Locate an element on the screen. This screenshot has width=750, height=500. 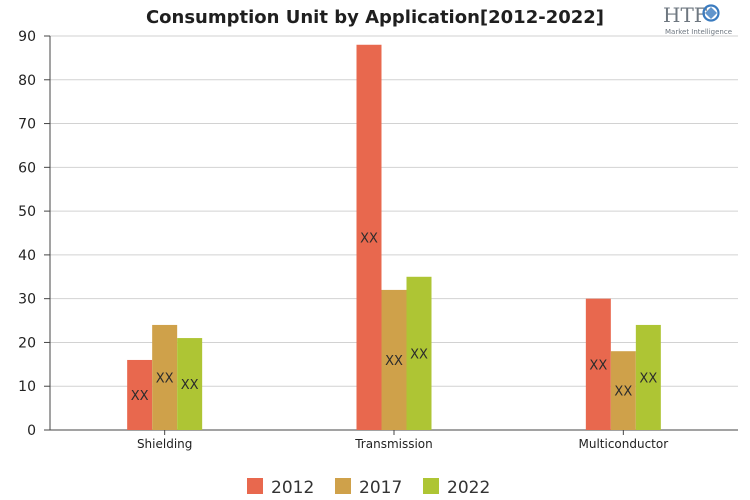
bar-2012-transmission is located at coordinates (369, 237).